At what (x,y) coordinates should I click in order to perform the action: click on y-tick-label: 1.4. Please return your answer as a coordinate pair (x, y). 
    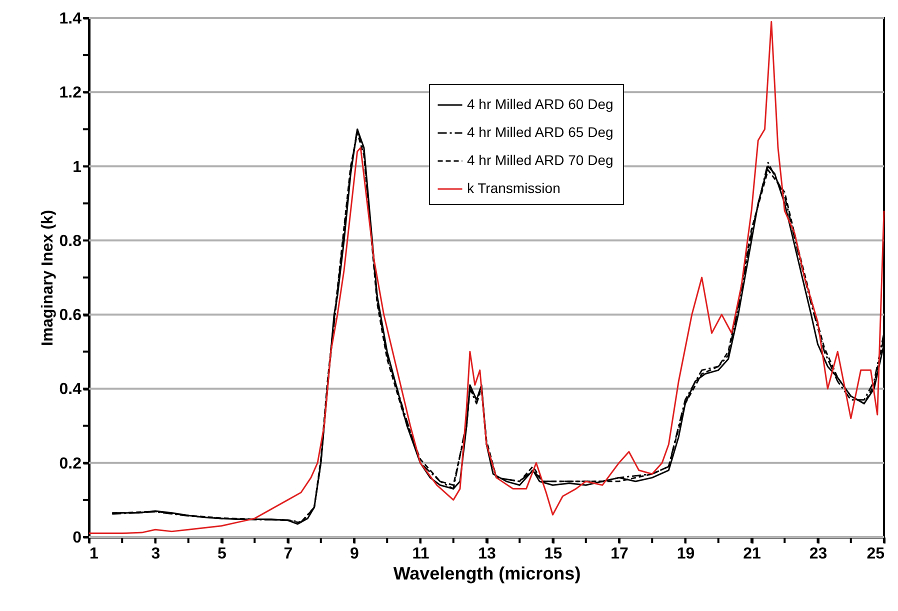
    Looking at the image, I should click on (70, 19).